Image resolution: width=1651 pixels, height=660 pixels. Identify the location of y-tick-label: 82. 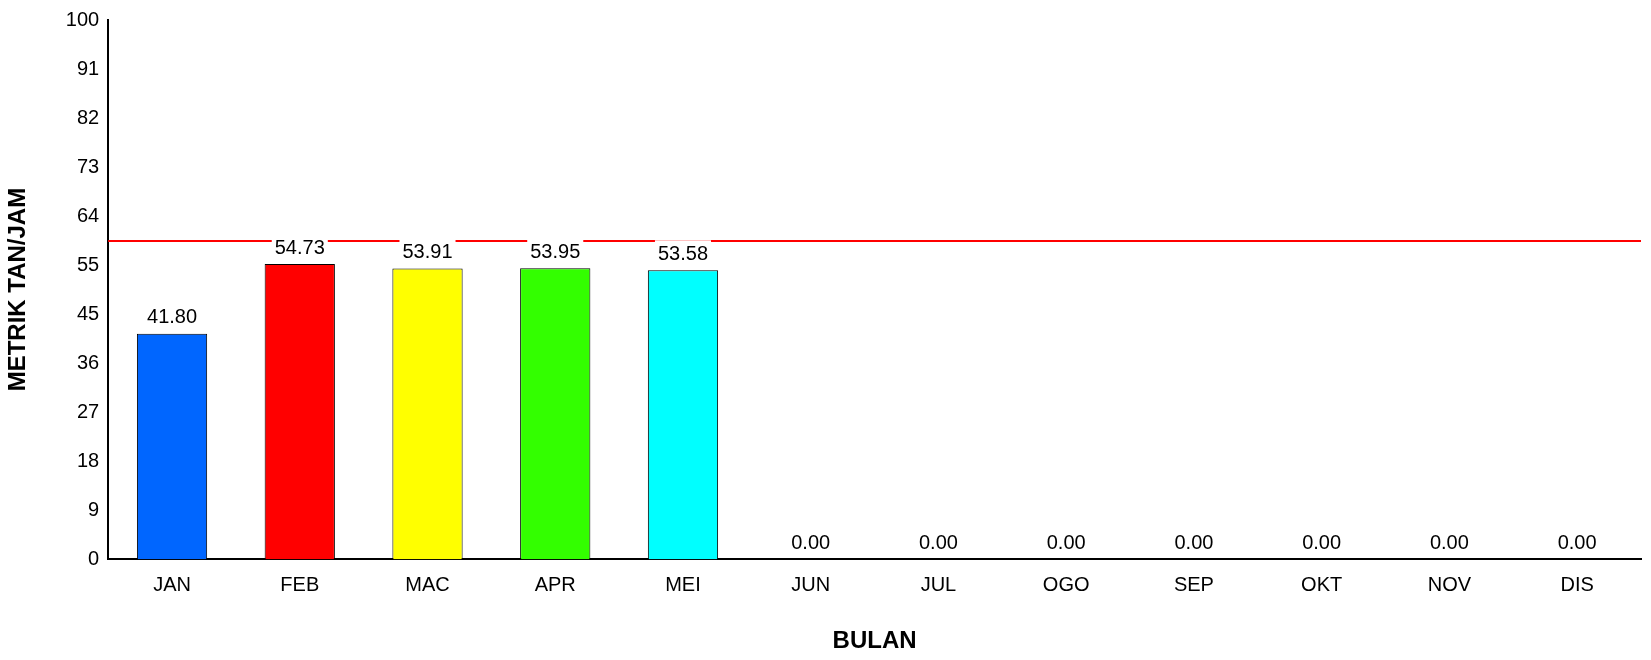
(88, 116).